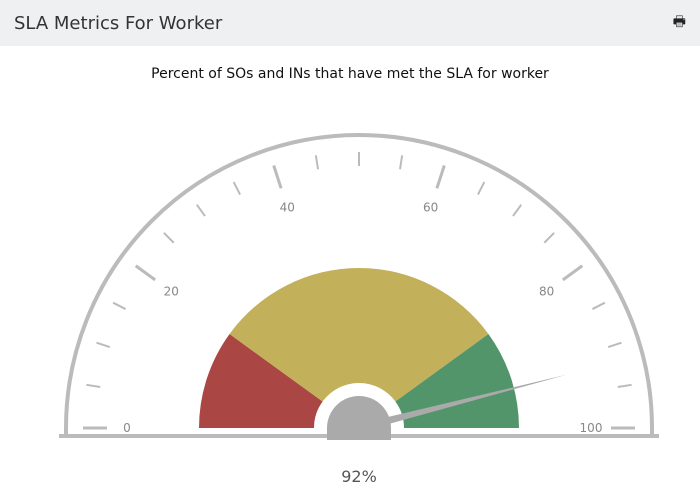 The height and width of the screenshot is (503, 700). I want to click on gauge-needle, so click(463, 403).